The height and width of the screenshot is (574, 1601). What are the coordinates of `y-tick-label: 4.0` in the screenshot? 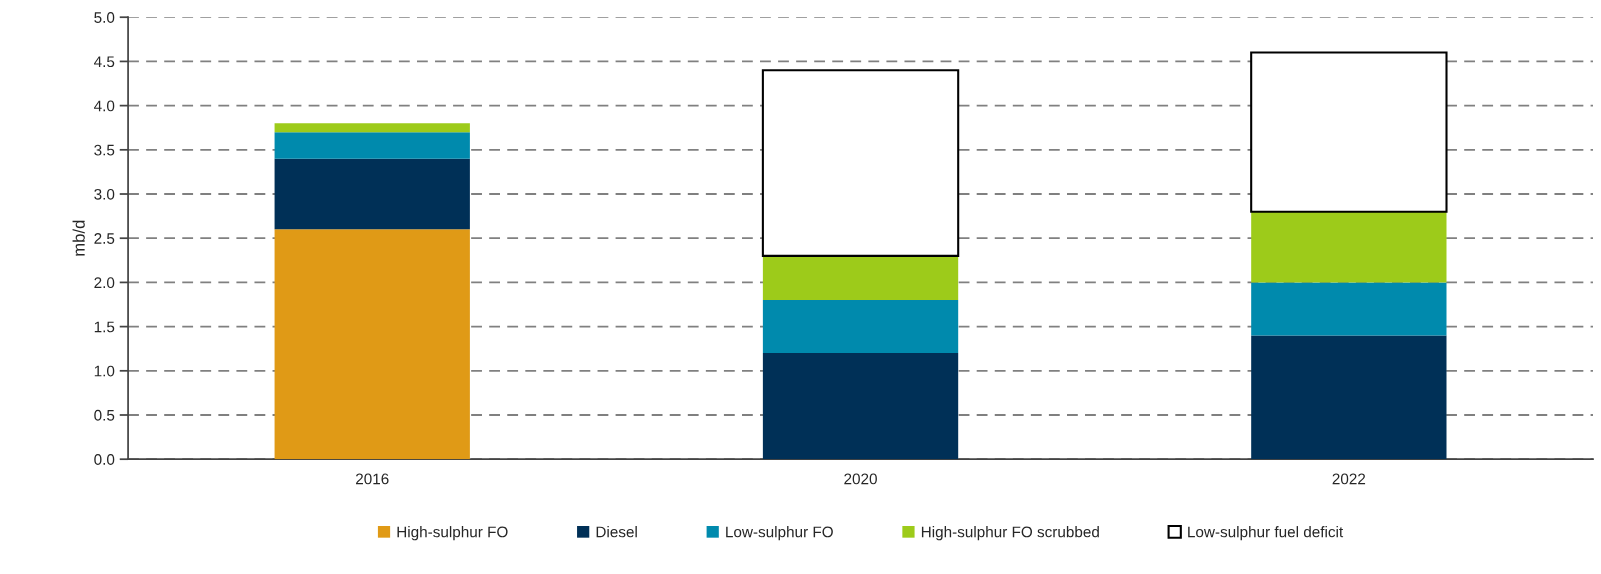 It's located at (104, 106).